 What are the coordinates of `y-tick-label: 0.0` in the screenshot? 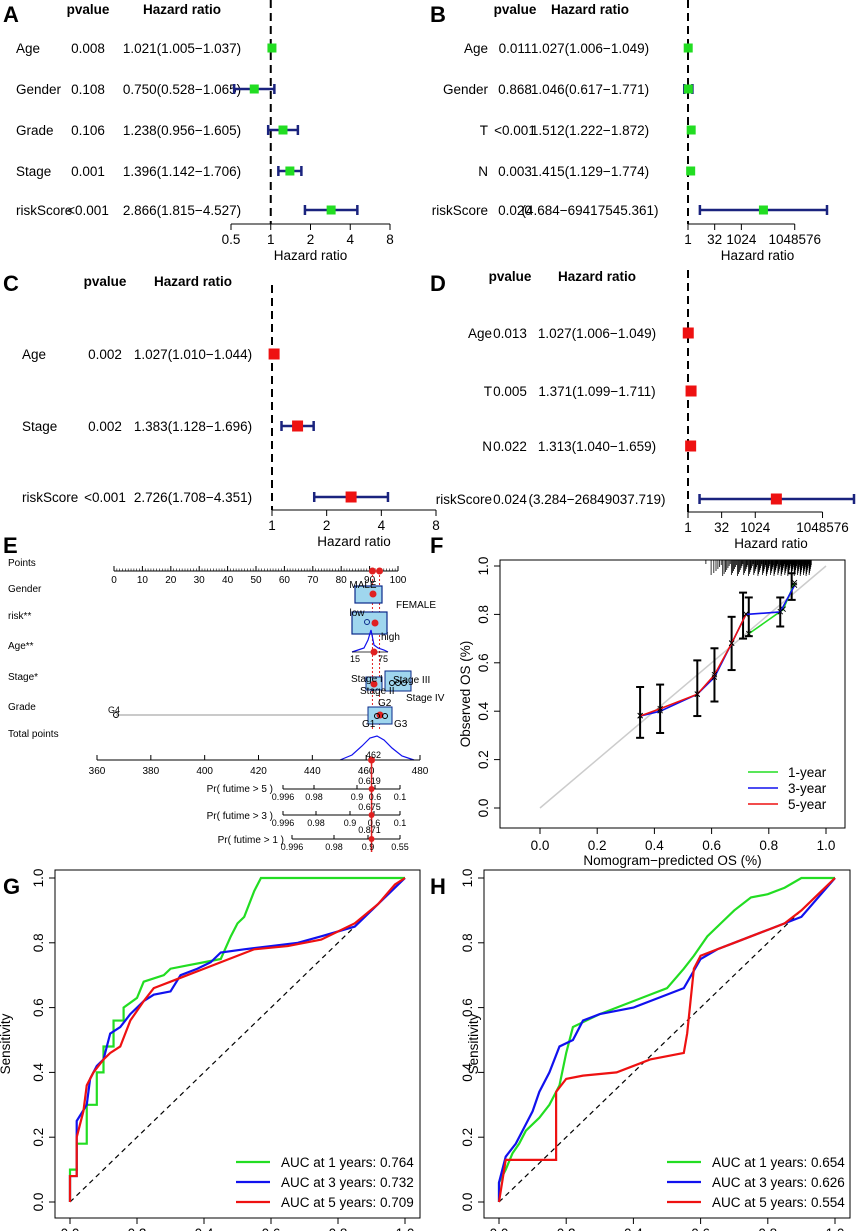 It's located at (467, 1202).